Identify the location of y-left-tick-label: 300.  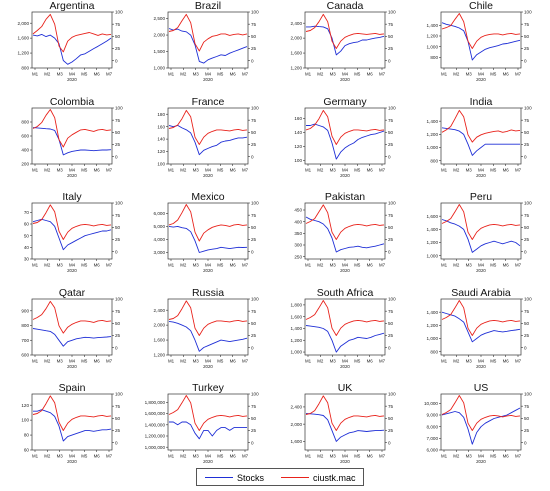
(298, 245).